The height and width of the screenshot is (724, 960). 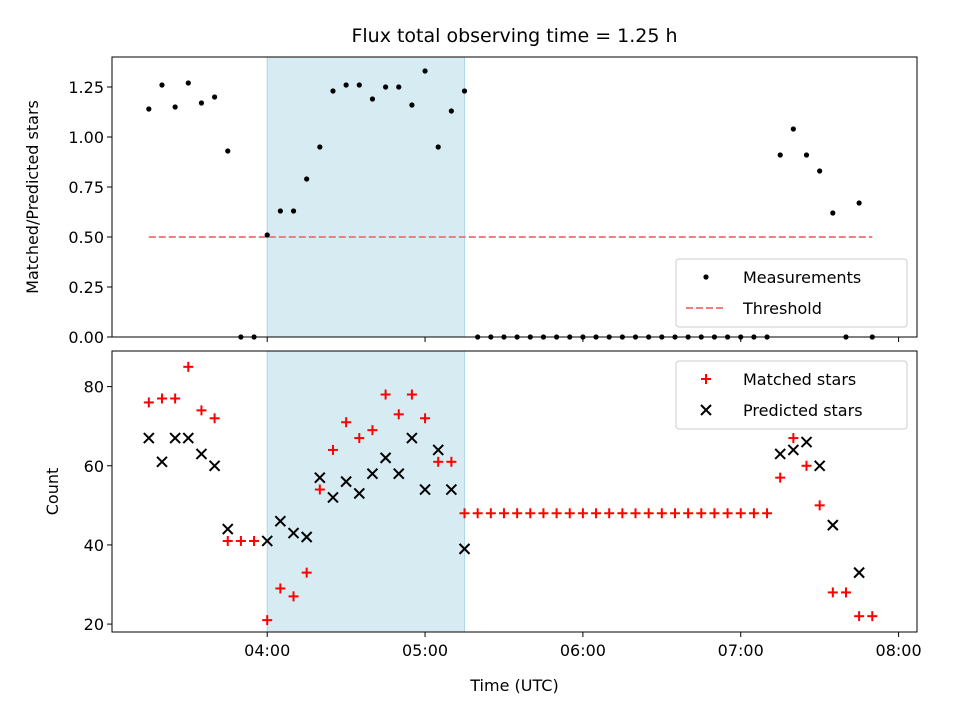 What do you see at coordinates (267, 650) in the screenshot?
I see `x-tick-label: 04:00` at bounding box center [267, 650].